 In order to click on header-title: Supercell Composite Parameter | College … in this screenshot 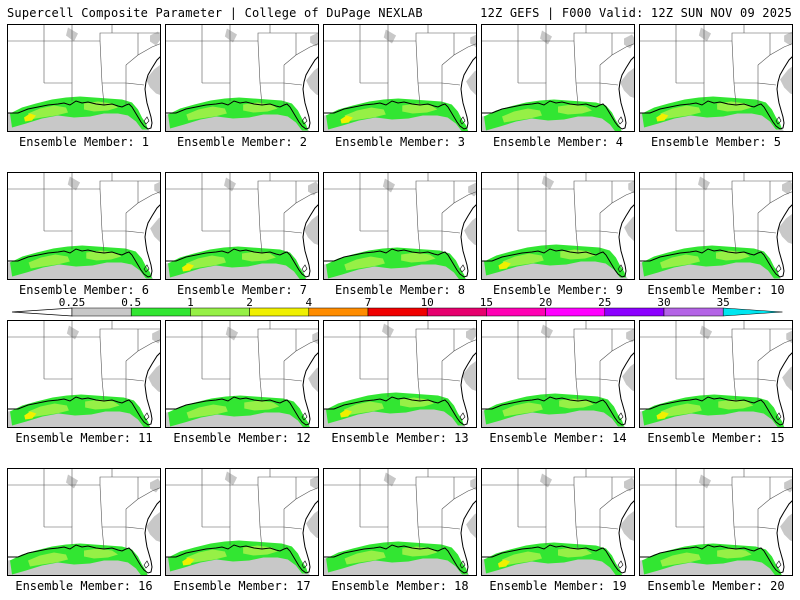, I will do `click(215, 13)`.